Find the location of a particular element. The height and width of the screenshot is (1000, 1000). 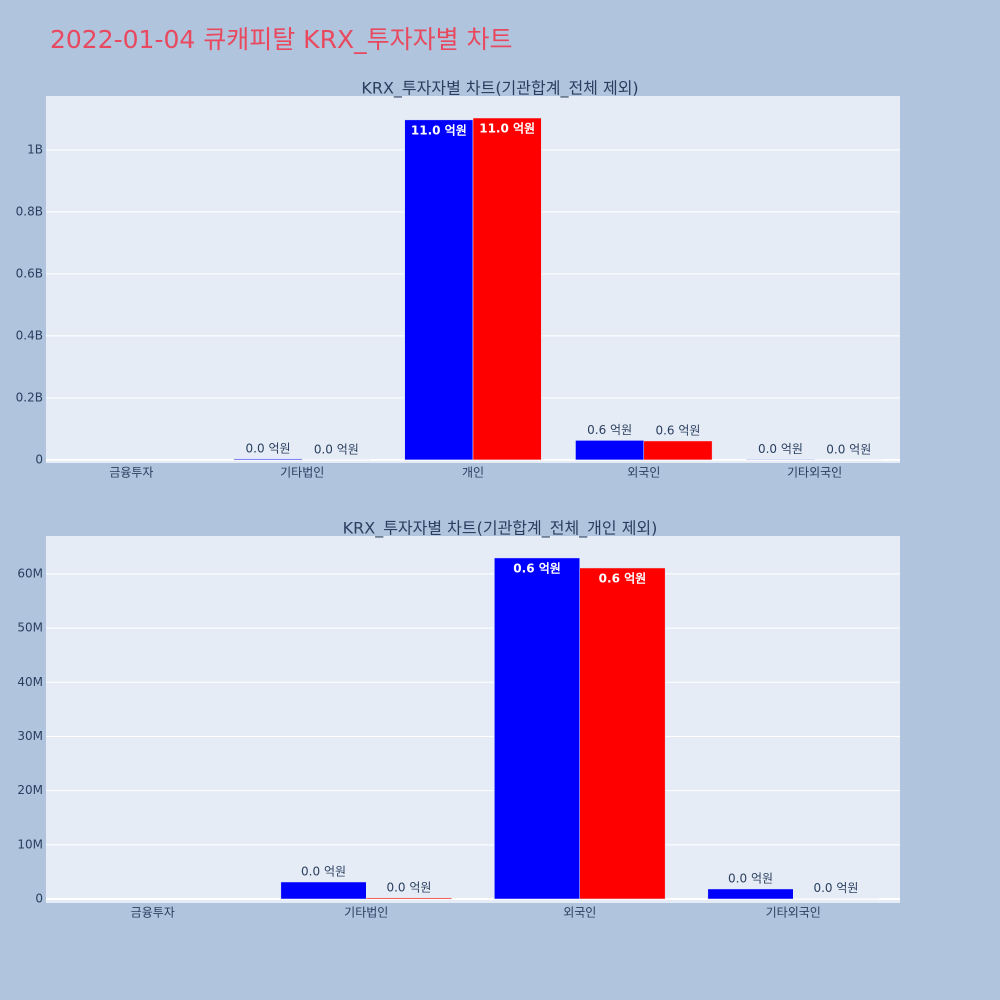

y-tick-label: 50M is located at coordinates (30, 628).